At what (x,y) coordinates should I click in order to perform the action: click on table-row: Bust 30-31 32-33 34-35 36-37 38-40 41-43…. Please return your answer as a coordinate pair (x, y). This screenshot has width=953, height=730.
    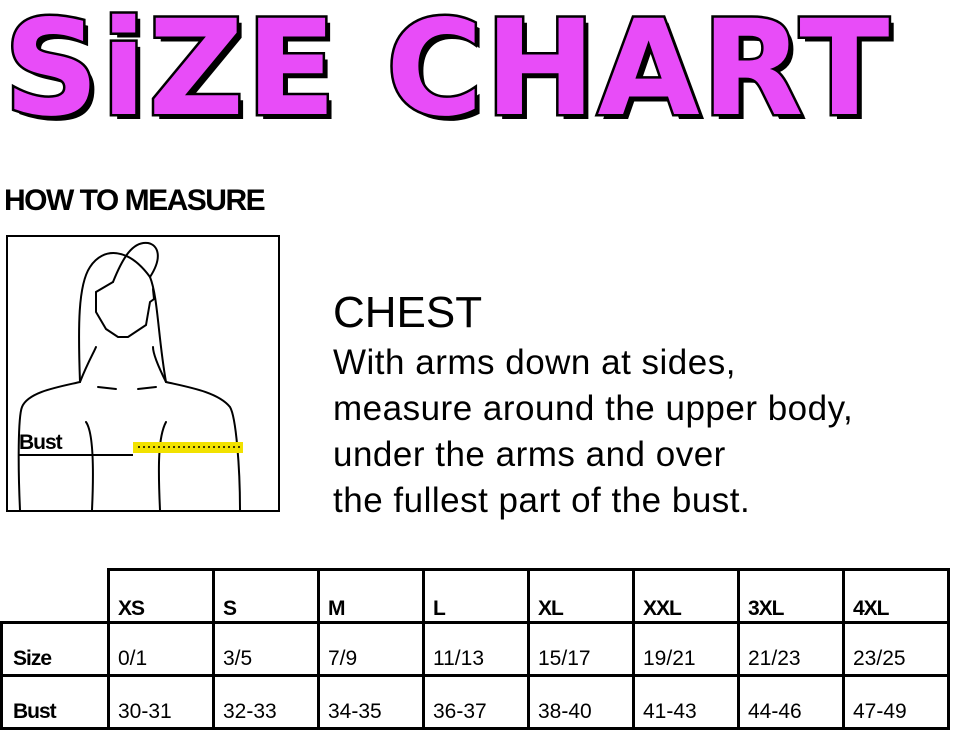
    Looking at the image, I should click on (475, 702).